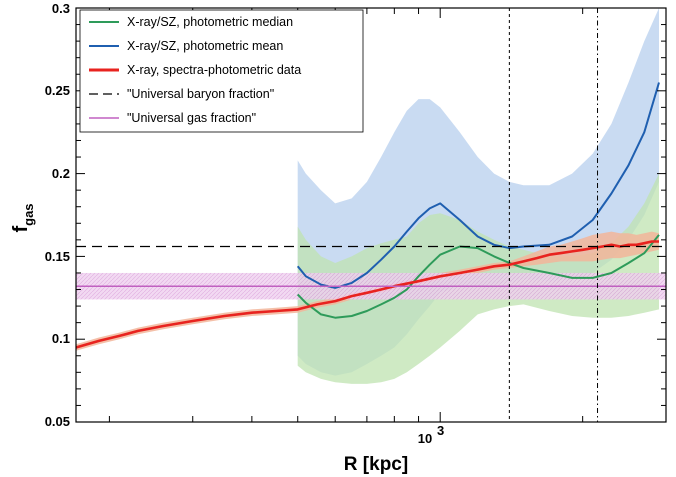 The image size is (676, 477). Describe the element at coordinates (61, 338) in the screenshot. I see `y-tick-label: 0.1` at that location.